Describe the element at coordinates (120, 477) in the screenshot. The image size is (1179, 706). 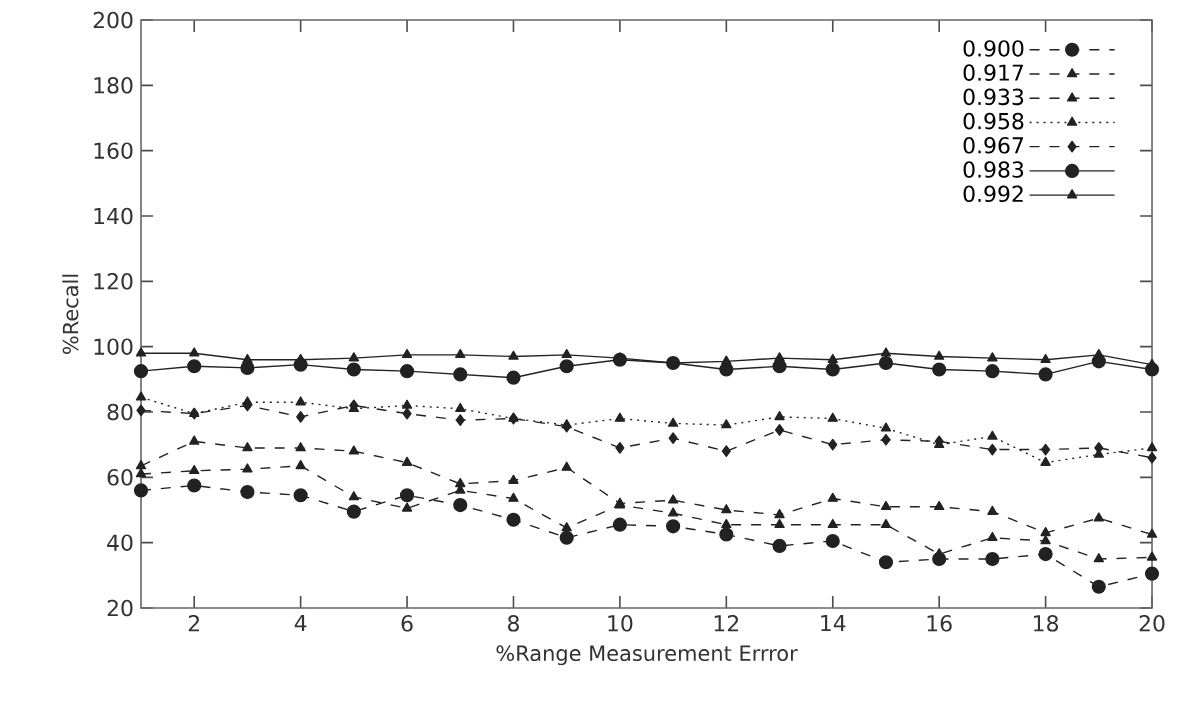
I see `y-tick-label: 60` at that location.